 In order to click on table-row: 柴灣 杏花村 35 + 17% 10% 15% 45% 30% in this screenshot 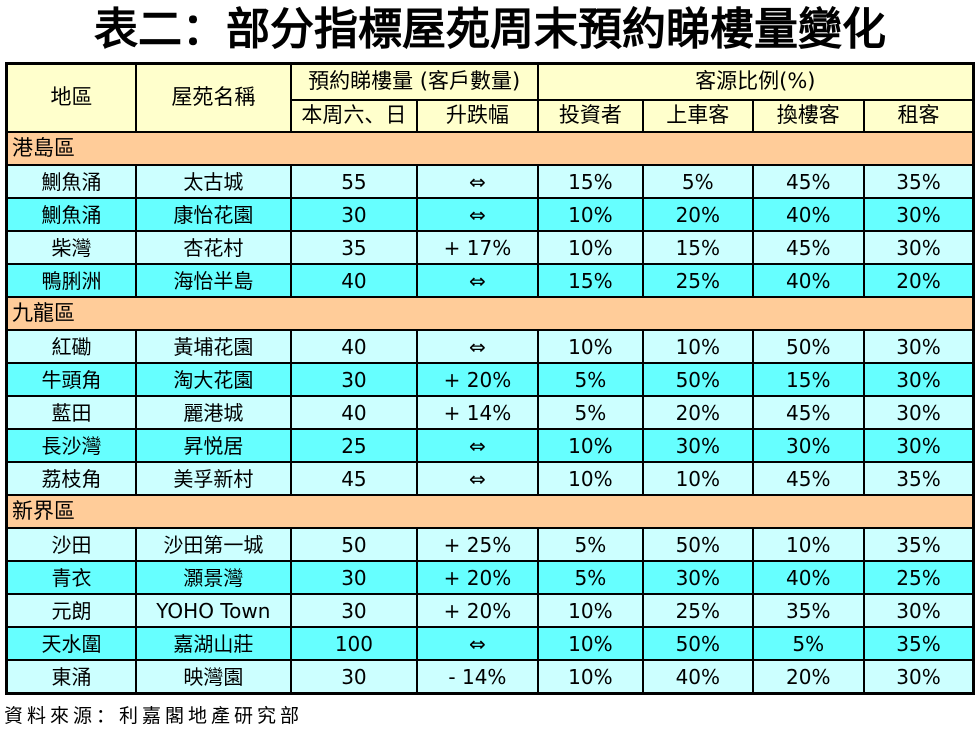, I will do `click(490, 247)`.